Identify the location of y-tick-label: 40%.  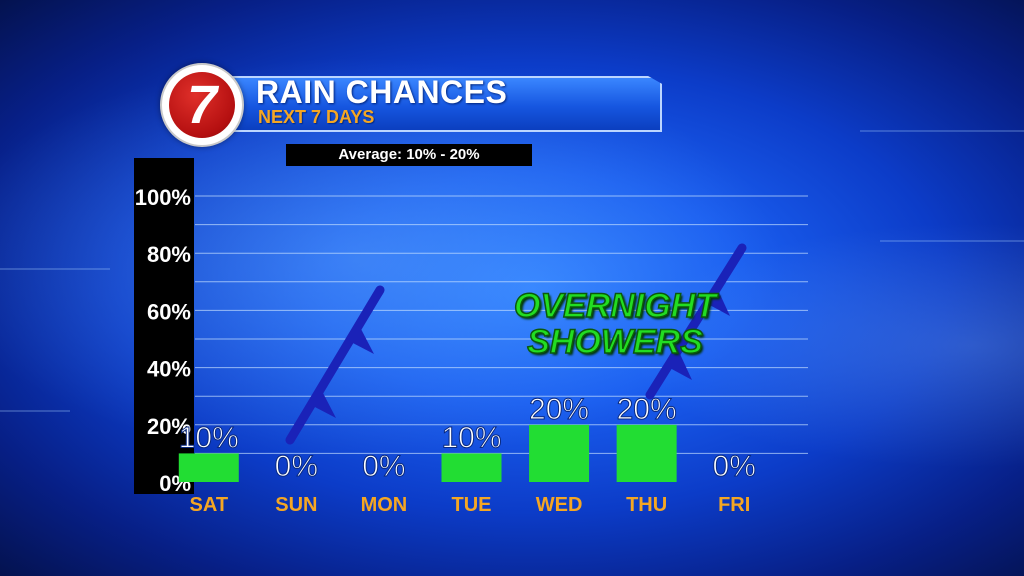
(169, 369).